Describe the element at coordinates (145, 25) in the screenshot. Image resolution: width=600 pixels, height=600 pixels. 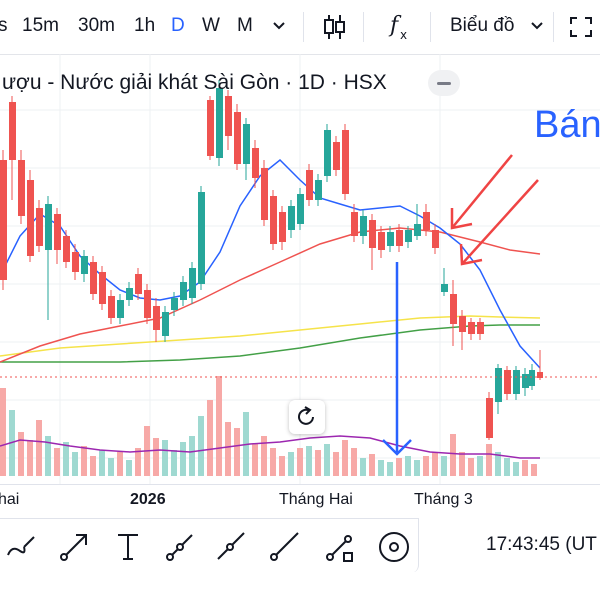
I see `interval-1h: 1h` at that location.